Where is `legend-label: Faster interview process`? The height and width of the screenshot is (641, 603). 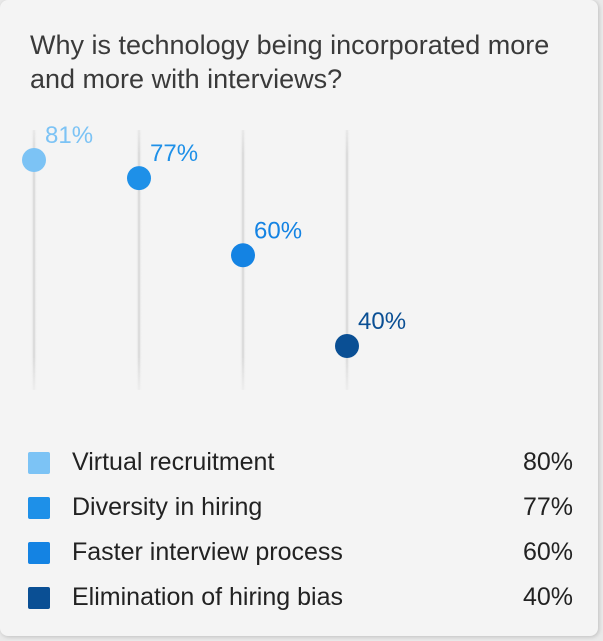 legend-label: Faster interview process is located at coordinates (207, 552).